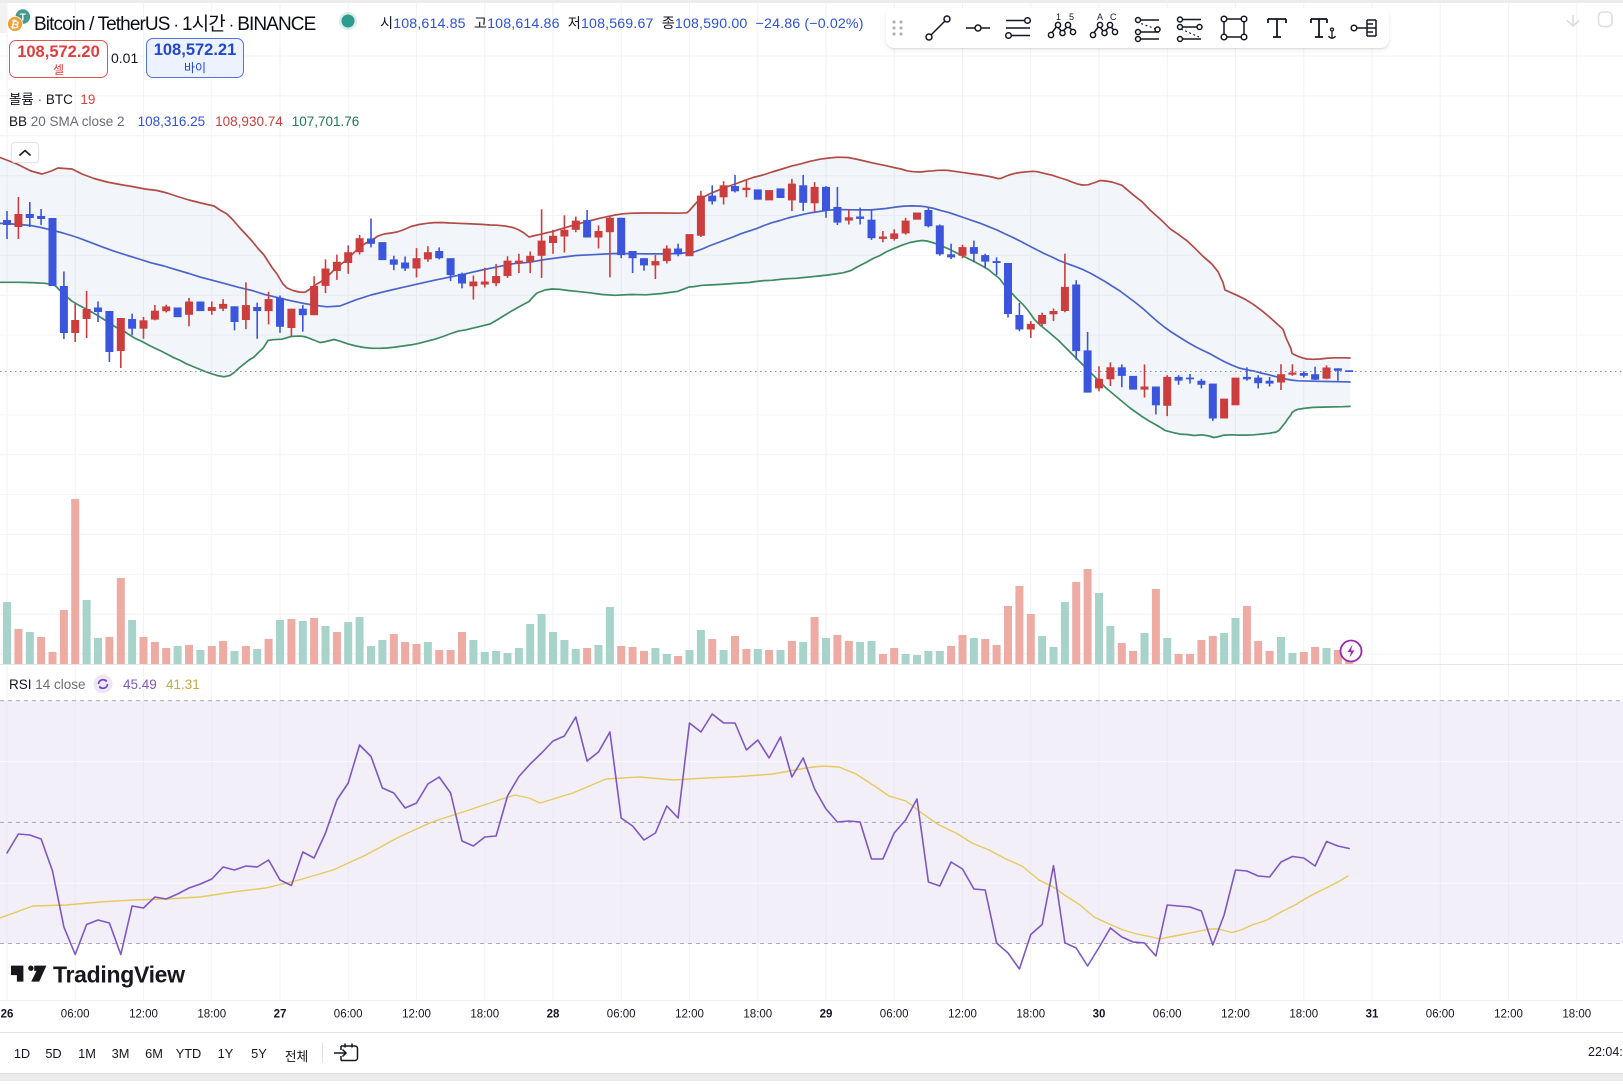 This screenshot has height=1085, width=1623. I want to click on svg-text: 1, so click(1058, 17).